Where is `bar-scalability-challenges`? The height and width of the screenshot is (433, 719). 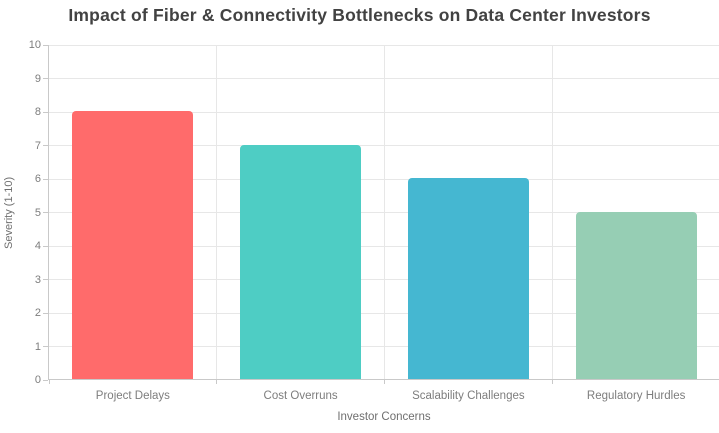 bar-scalability-challenges is located at coordinates (468, 278).